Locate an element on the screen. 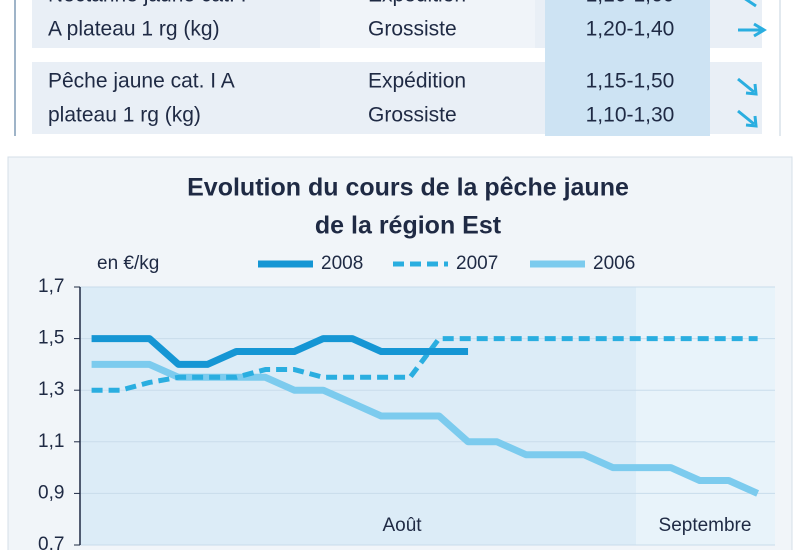 Image resolution: width=800 pixels, height=550 pixels. month-label: Septembre is located at coordinates (705, 525).